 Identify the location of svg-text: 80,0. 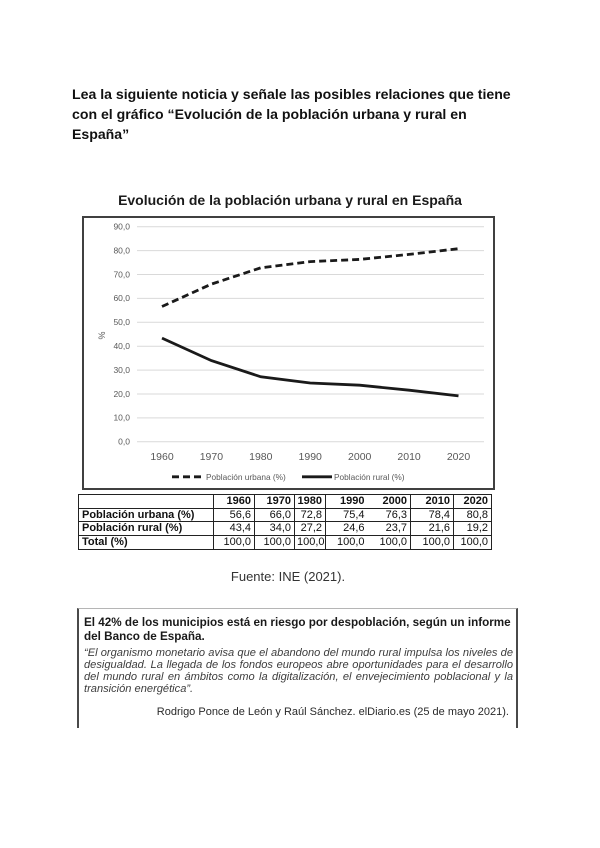
(121, 250).